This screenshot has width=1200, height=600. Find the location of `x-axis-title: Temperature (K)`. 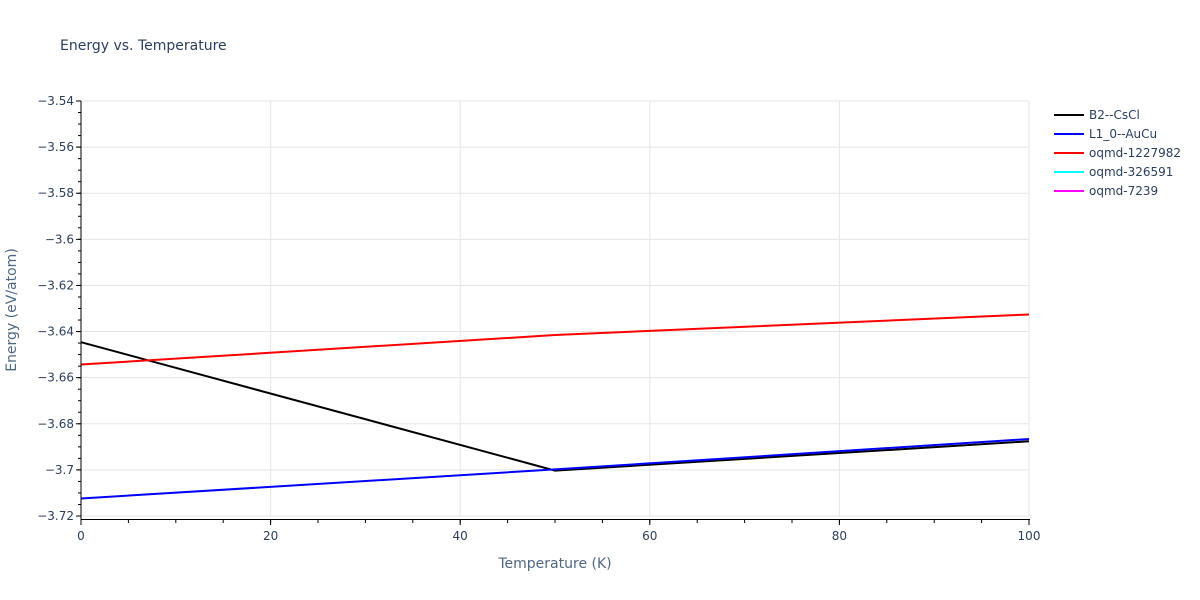

x-axis-title: Temperature (K) is located at coordinates (554, 564).